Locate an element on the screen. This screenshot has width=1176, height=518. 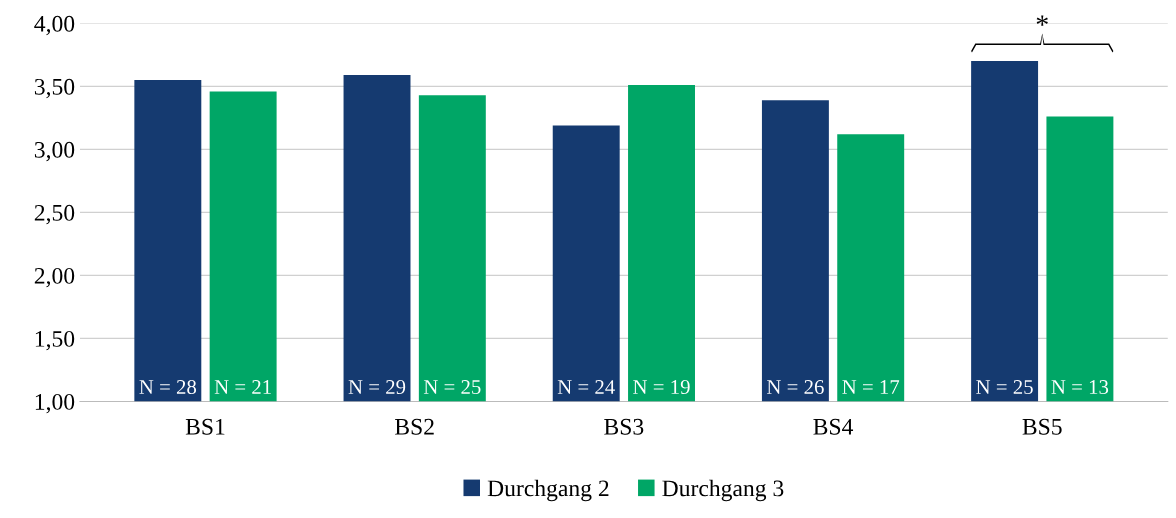
legend-label: Durchgang 2 is located at coordinates (548, 490).